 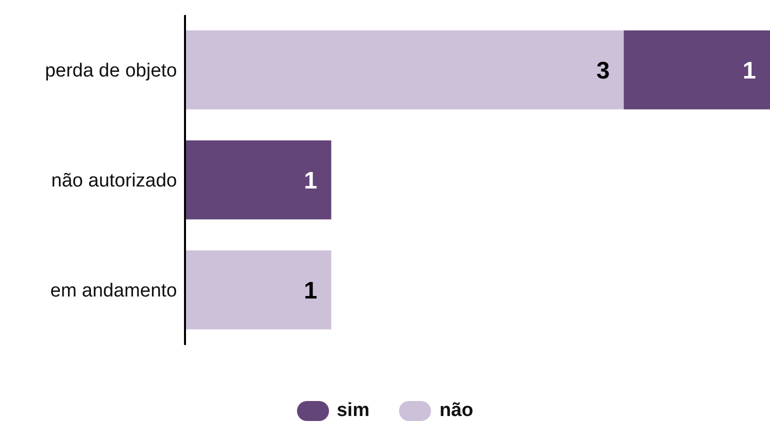 What do you see at coordinates (110, 71) in the screenshot?
I see `y-tick-label: perda de objeto` at bounding box center [110, 71].